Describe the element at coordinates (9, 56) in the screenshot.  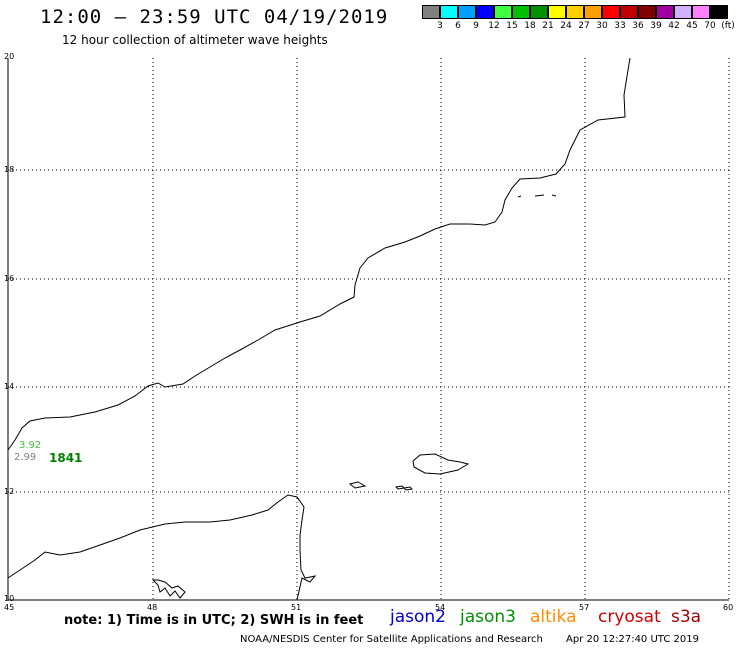
I see `y-tick-20: 20` at that location.